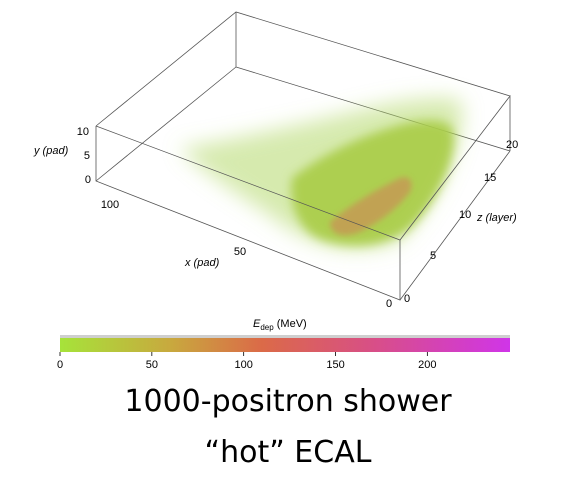 The image size is (576, 477). I want to click on colorbar-gradient, so click(285, 345).